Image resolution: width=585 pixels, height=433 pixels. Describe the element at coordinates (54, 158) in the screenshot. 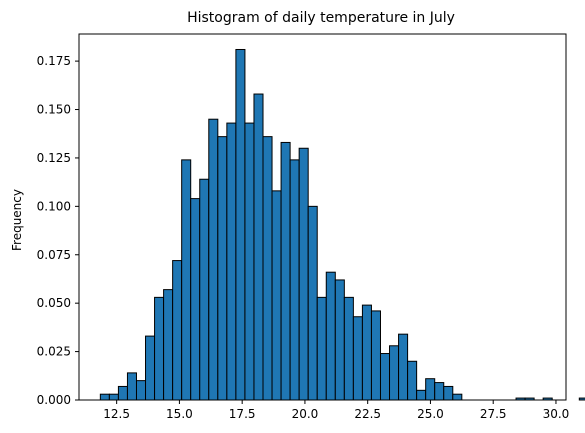

I see `y-tick-label: 0.125` at that location.